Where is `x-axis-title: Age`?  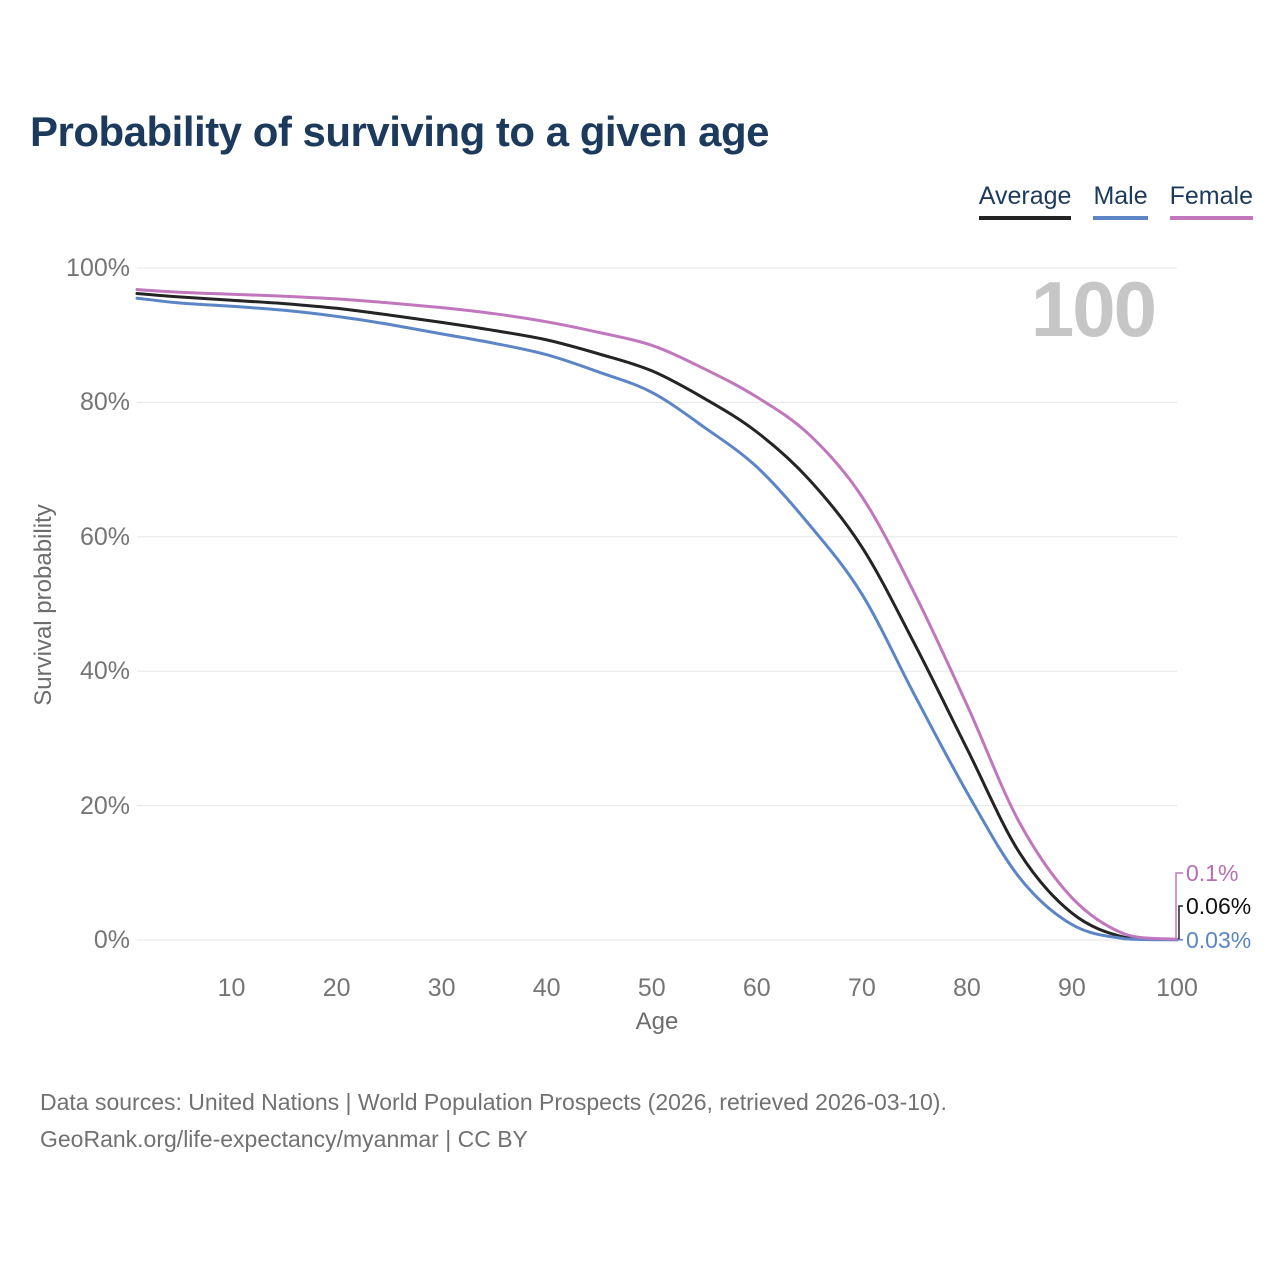
x-axis-title: Age is located at coordinates (657, 1021).